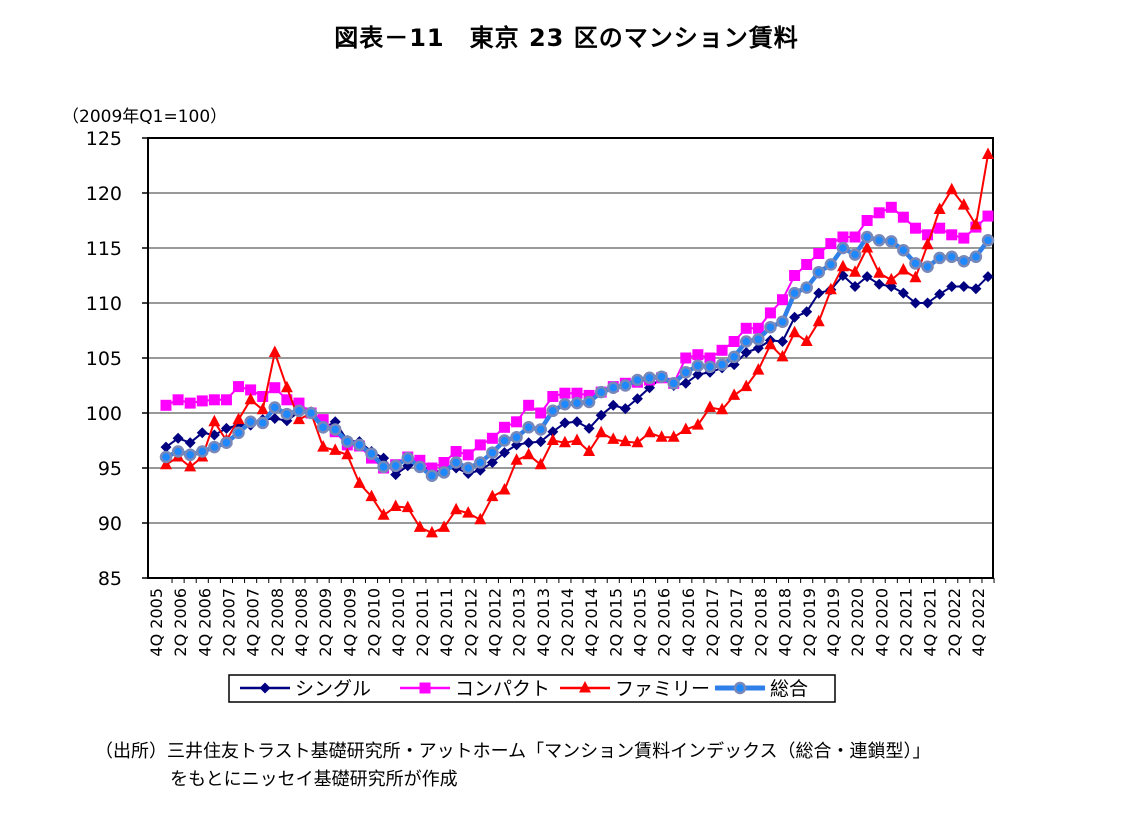  Describe the element at coordinates (905, 622) in the screenshot. I see `x-tick-label: 2Q 2021` at that location.